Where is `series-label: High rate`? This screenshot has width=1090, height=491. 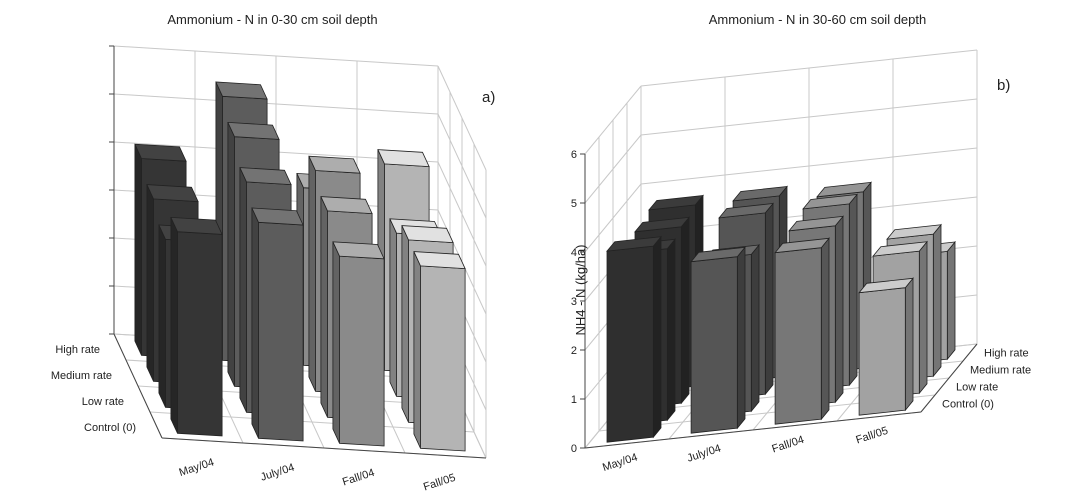 series-label: High rate is located at coordinates (1006, 354).